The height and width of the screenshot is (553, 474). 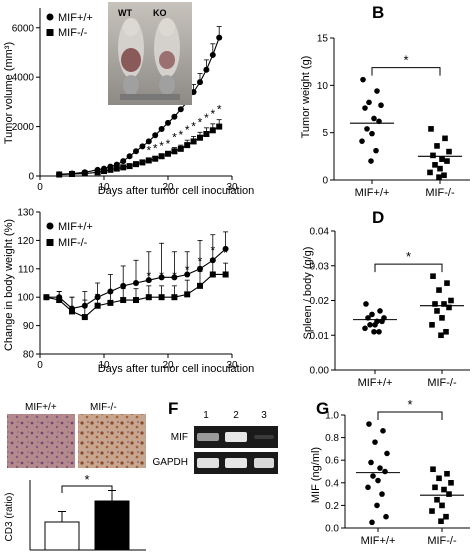 What do you see at coordinates (150, 53) in the screenshot?
I see `mice-photo` at bounding box center [150, 53].